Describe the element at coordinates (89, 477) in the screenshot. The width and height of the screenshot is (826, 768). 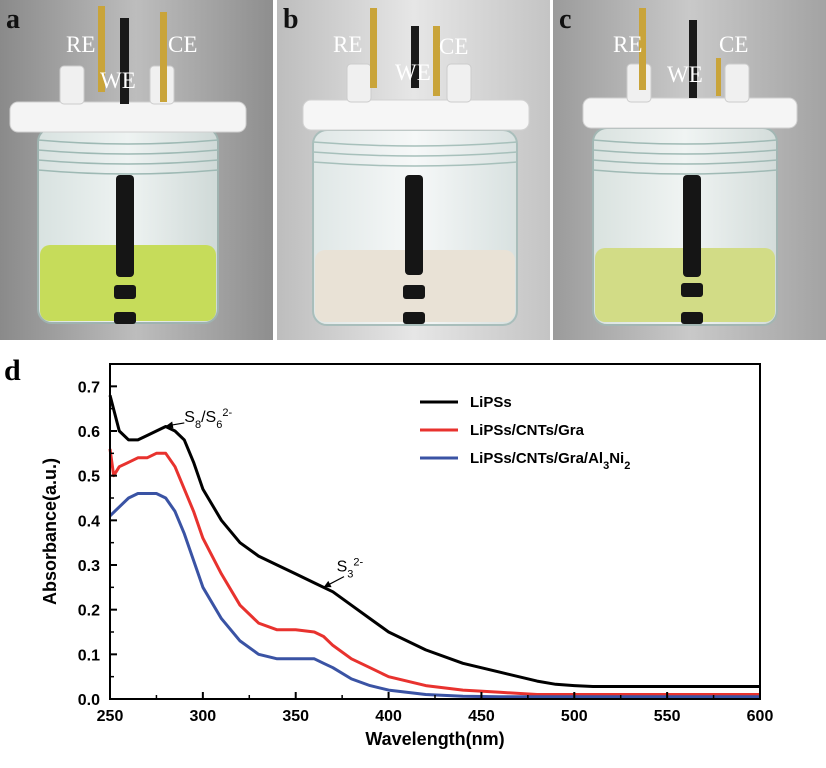
I see `y-tick-label: 0.5` at that location.